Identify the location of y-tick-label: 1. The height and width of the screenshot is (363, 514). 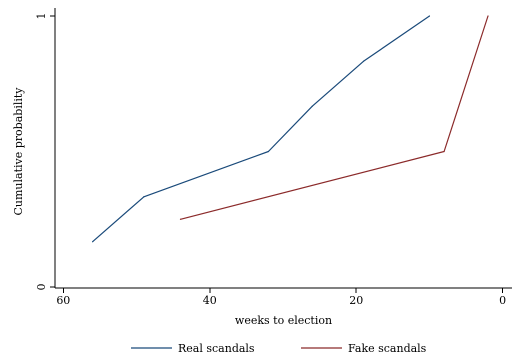
(41, 16).